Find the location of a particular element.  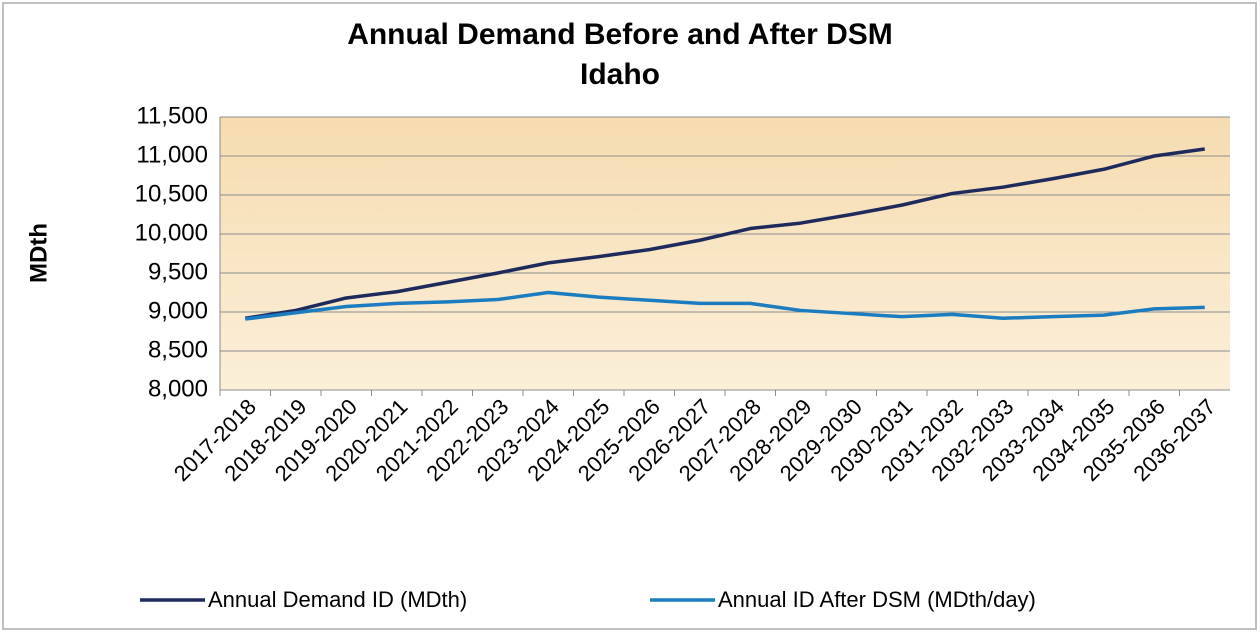

y-tick-label: 10,500 is located at coordinates (171, 193).